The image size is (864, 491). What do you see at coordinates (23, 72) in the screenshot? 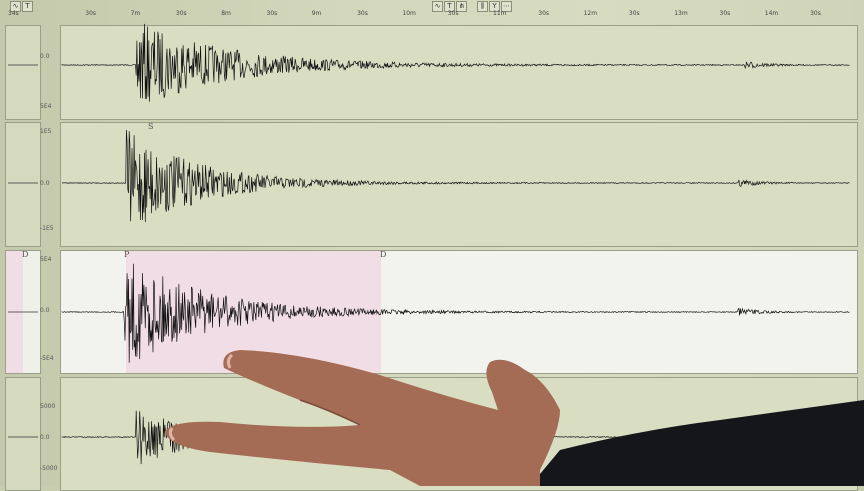
I see `channel-1-overview` at bounding box center [23, 72].